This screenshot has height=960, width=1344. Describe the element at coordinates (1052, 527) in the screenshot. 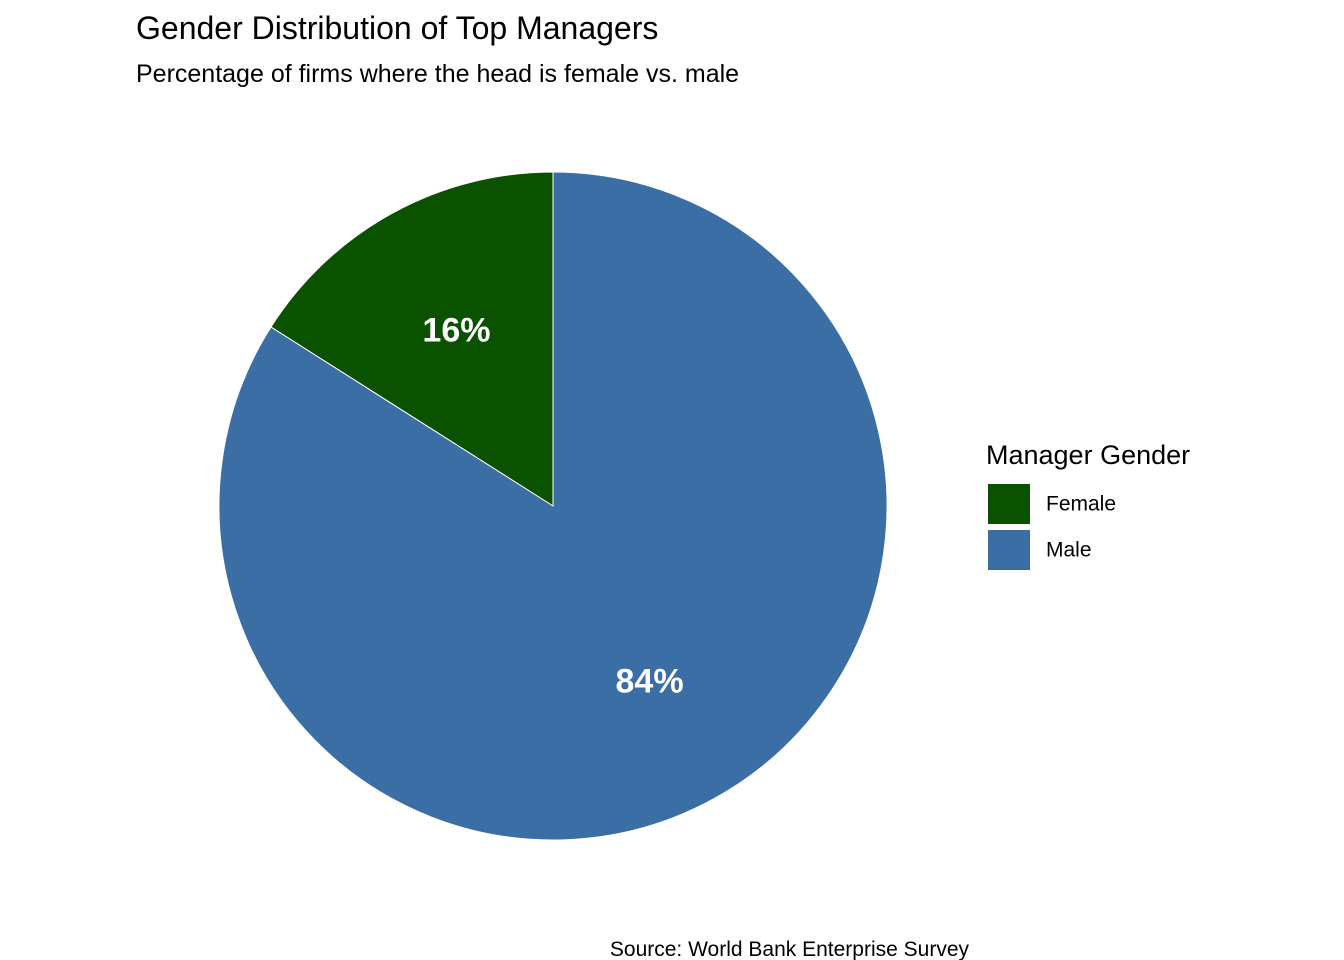

I see `legend-items: Female Male` at that location.